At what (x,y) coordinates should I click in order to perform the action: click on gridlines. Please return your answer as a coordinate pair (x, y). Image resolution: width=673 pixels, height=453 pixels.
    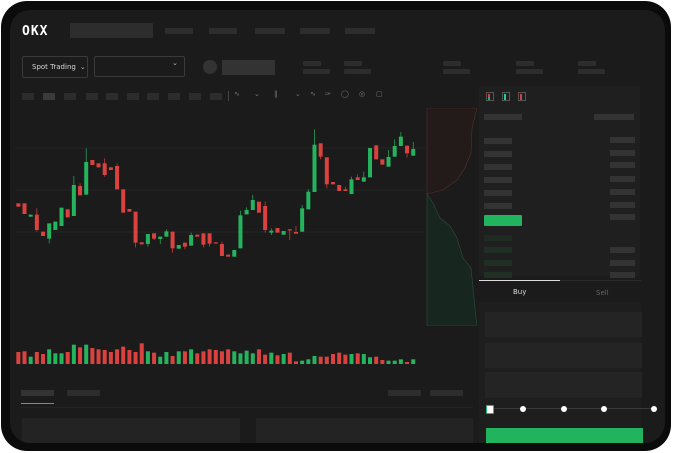
    Looking at the image, I should click on (220, 190).